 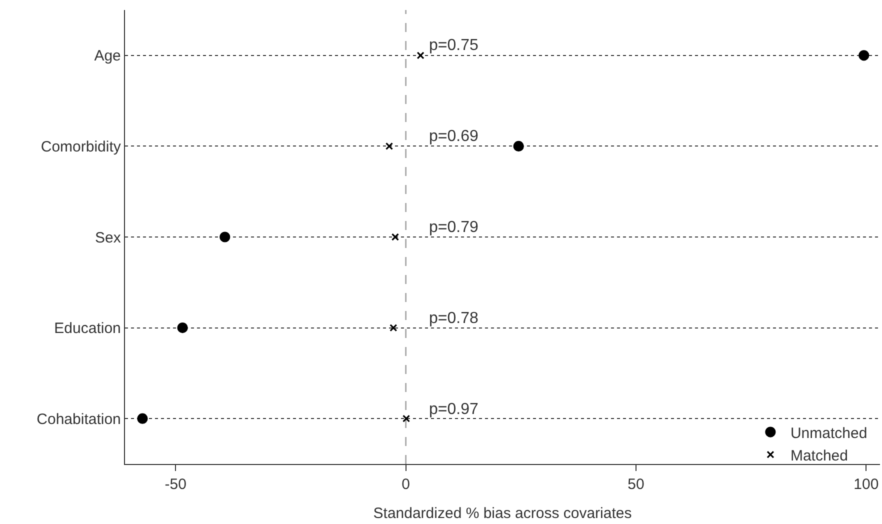 I want to click on annotation: p=0.97, so click(x=453, y=409).